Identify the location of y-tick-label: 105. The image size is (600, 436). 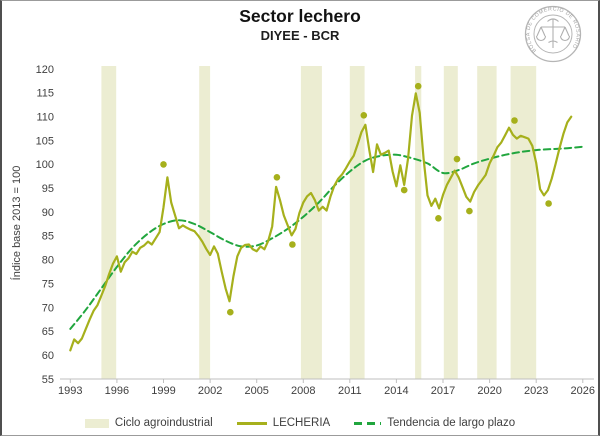
(45, 141).